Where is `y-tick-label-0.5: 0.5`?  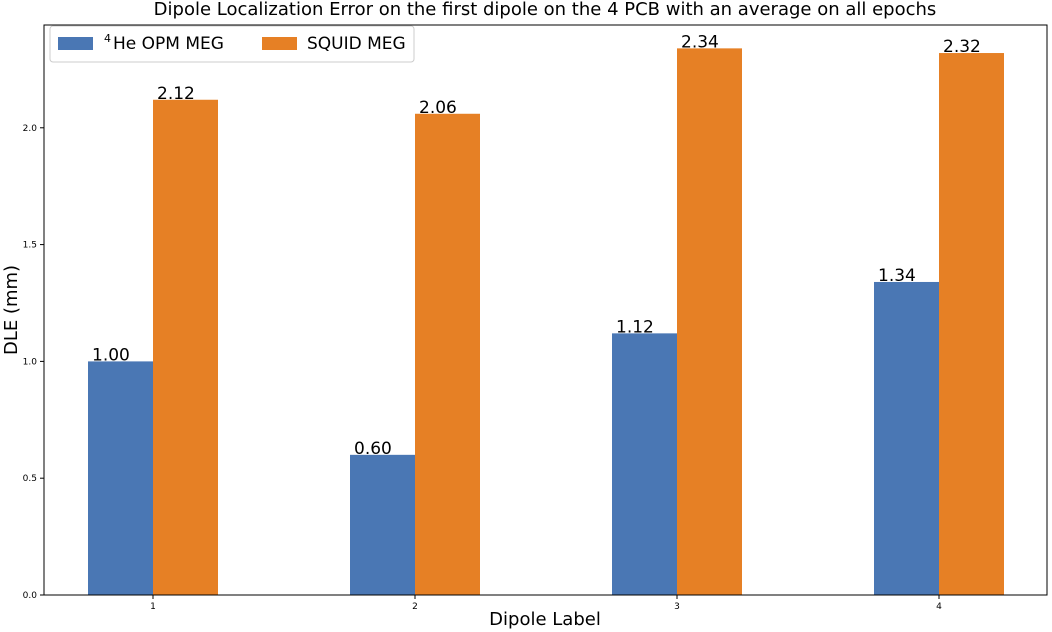
y-tick-label-0.5: 0.5 is located at coordinates (30, 479).